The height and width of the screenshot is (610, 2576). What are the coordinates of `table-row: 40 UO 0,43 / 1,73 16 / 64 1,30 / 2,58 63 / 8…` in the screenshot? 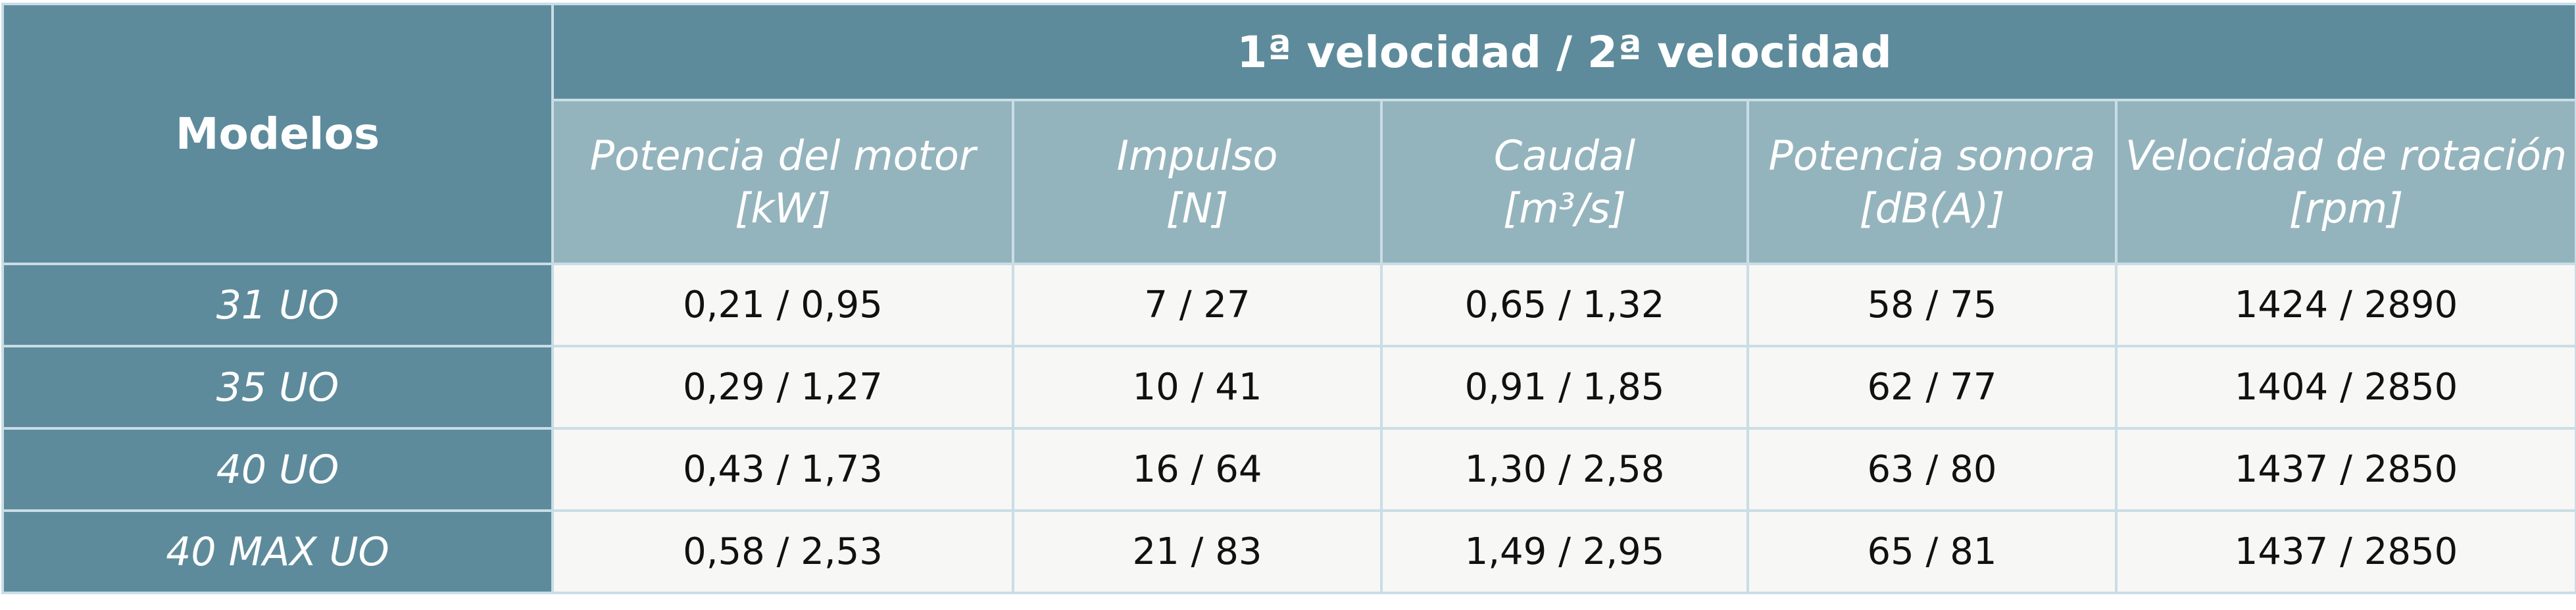 It's located at (1288, 469).